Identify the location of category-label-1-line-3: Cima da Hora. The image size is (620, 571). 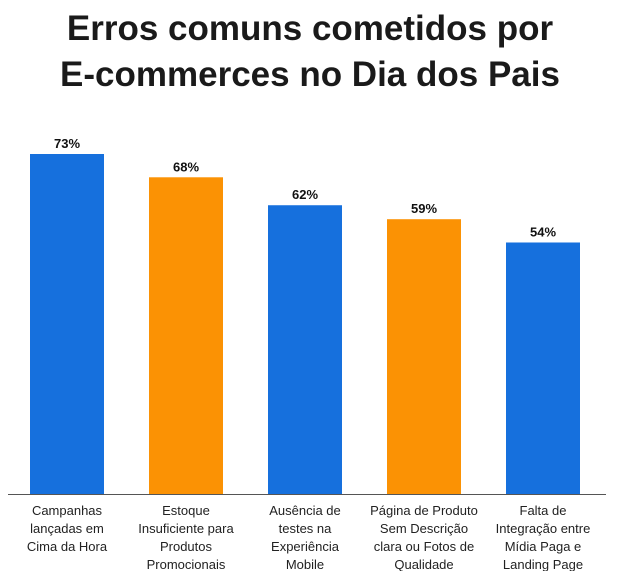
(67, 546).